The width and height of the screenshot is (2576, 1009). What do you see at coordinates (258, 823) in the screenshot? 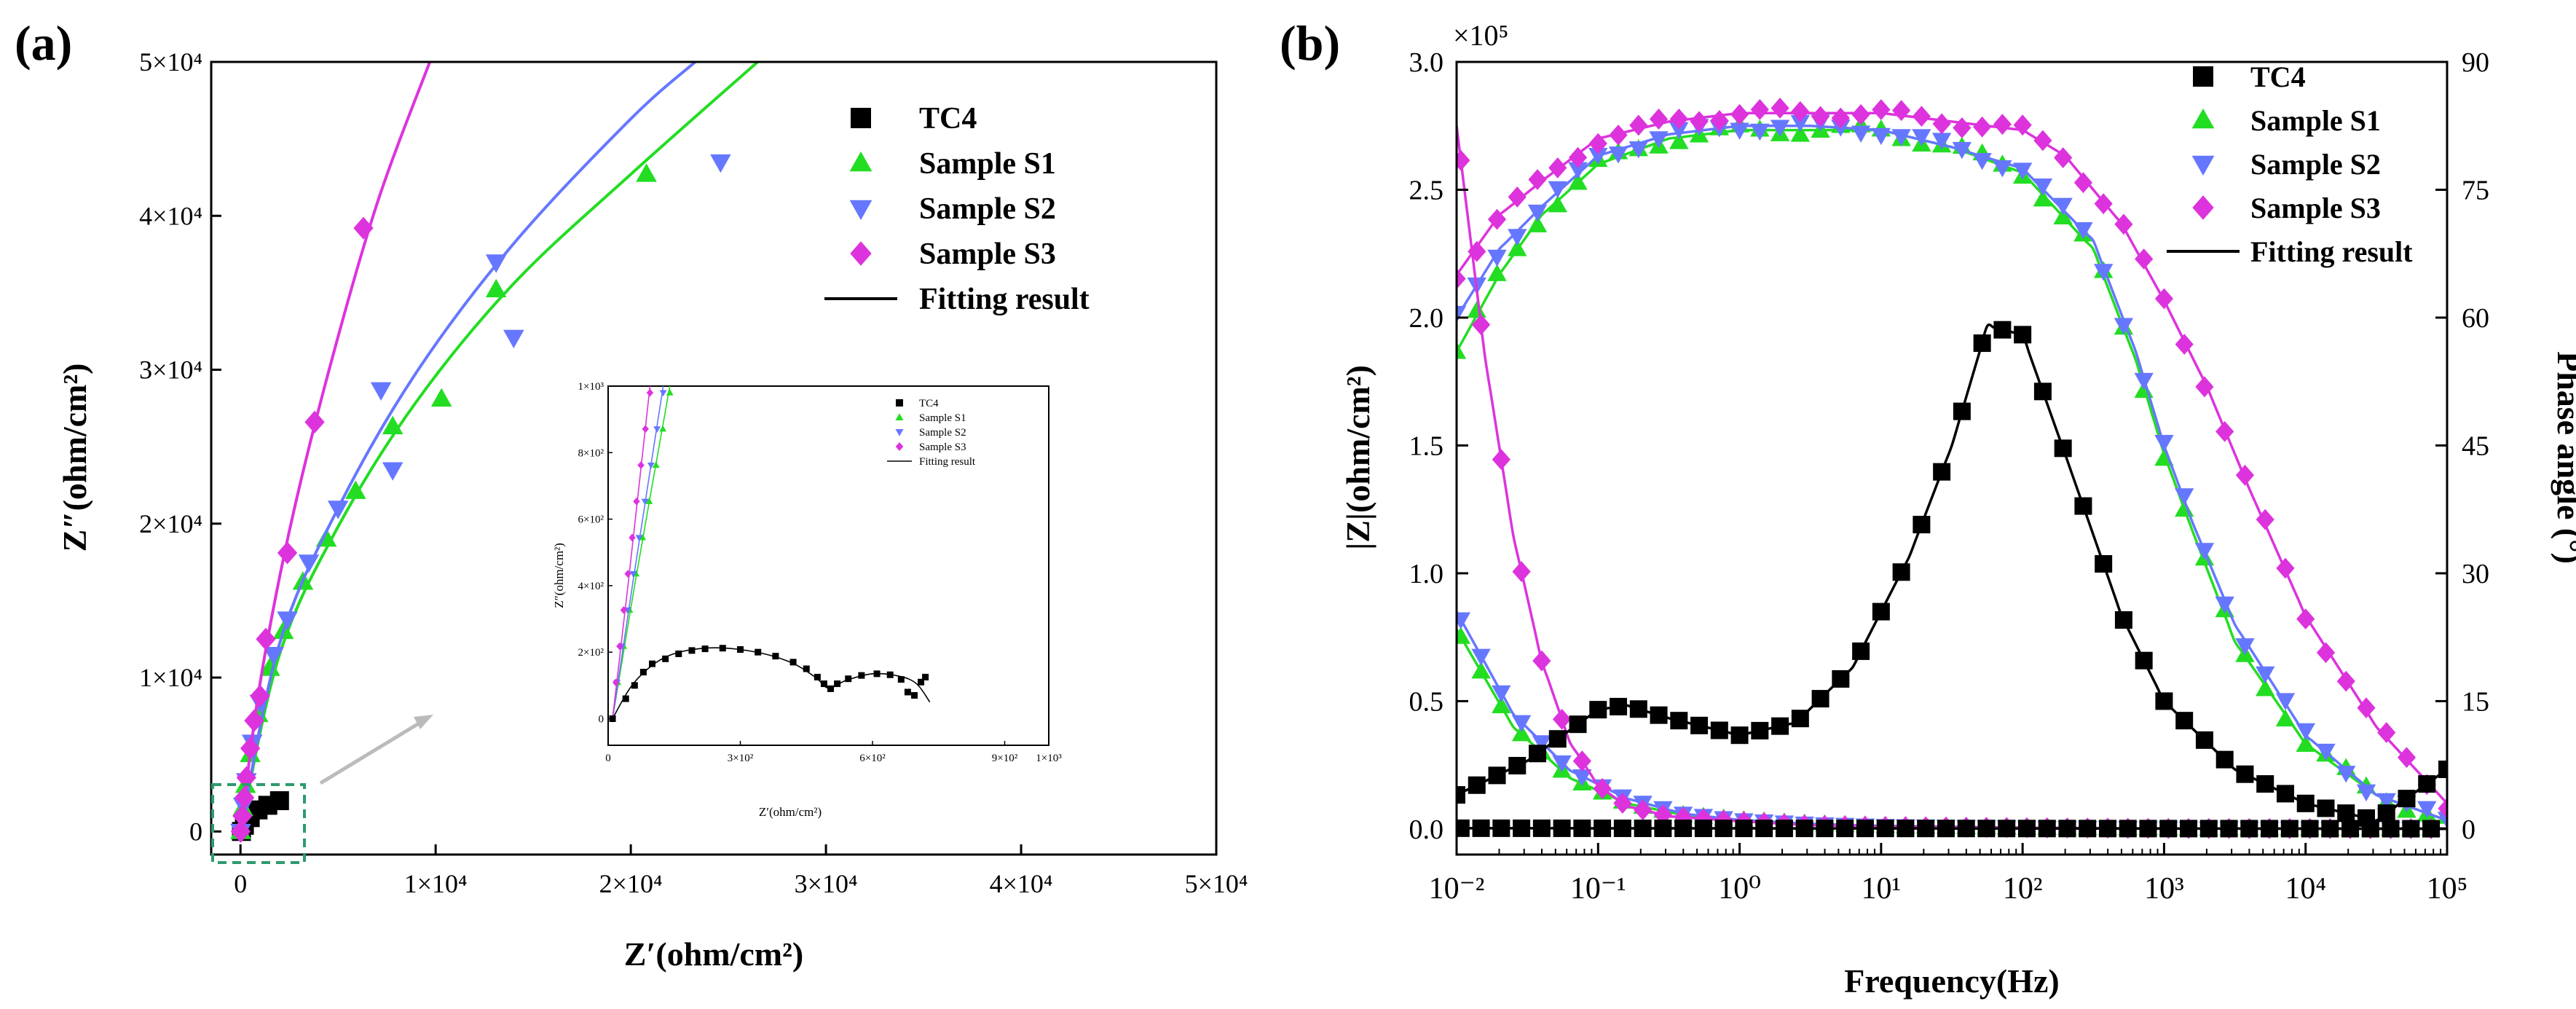
I see `zoom-region-box` at bounding box center [258, 823].